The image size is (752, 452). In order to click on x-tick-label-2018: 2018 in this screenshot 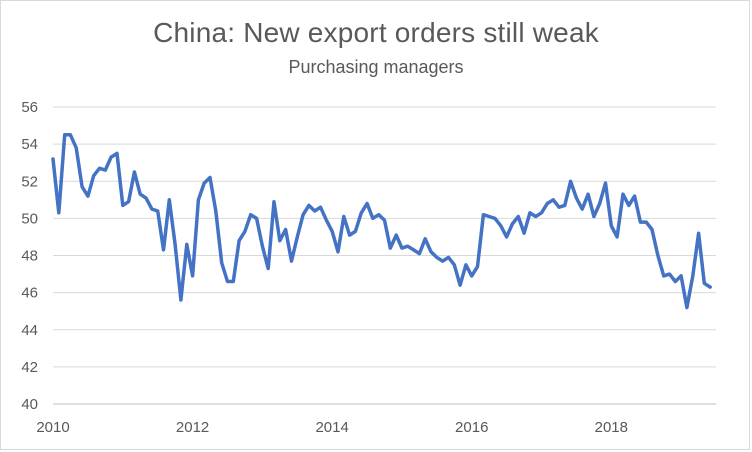, I will do `click(611, 427)`.